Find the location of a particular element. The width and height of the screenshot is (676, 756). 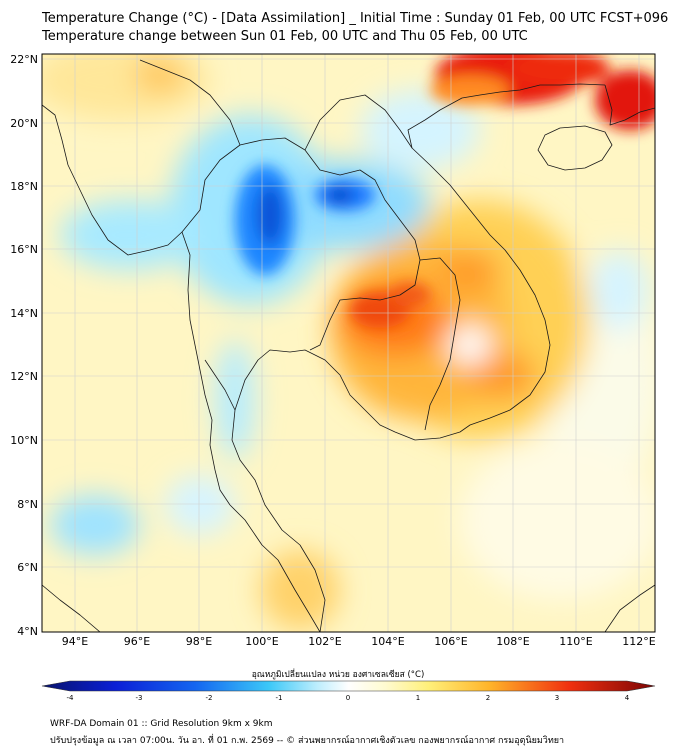

lon-tick-label: 106°E is located at coordinates (450, 641).